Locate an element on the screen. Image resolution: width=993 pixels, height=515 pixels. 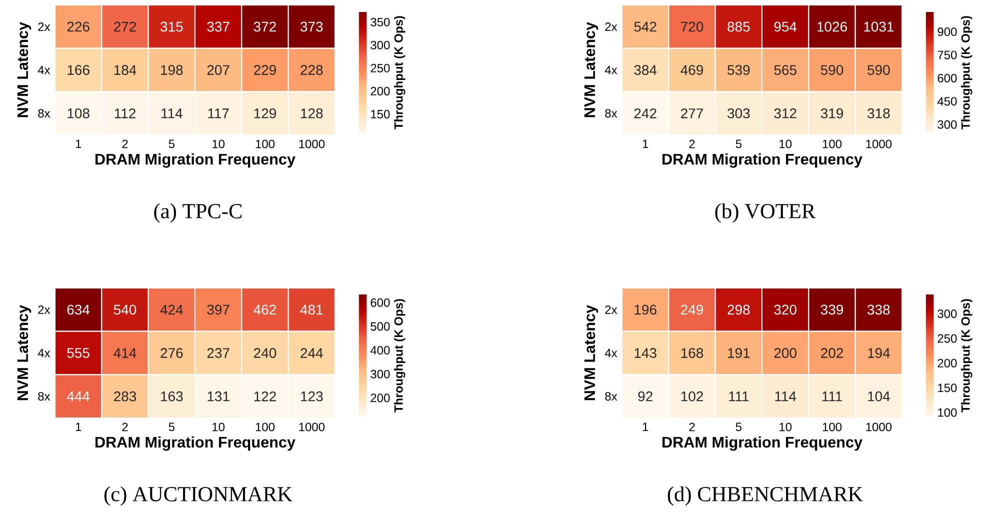
data-label: 184 is located at coordinates (125, 70).